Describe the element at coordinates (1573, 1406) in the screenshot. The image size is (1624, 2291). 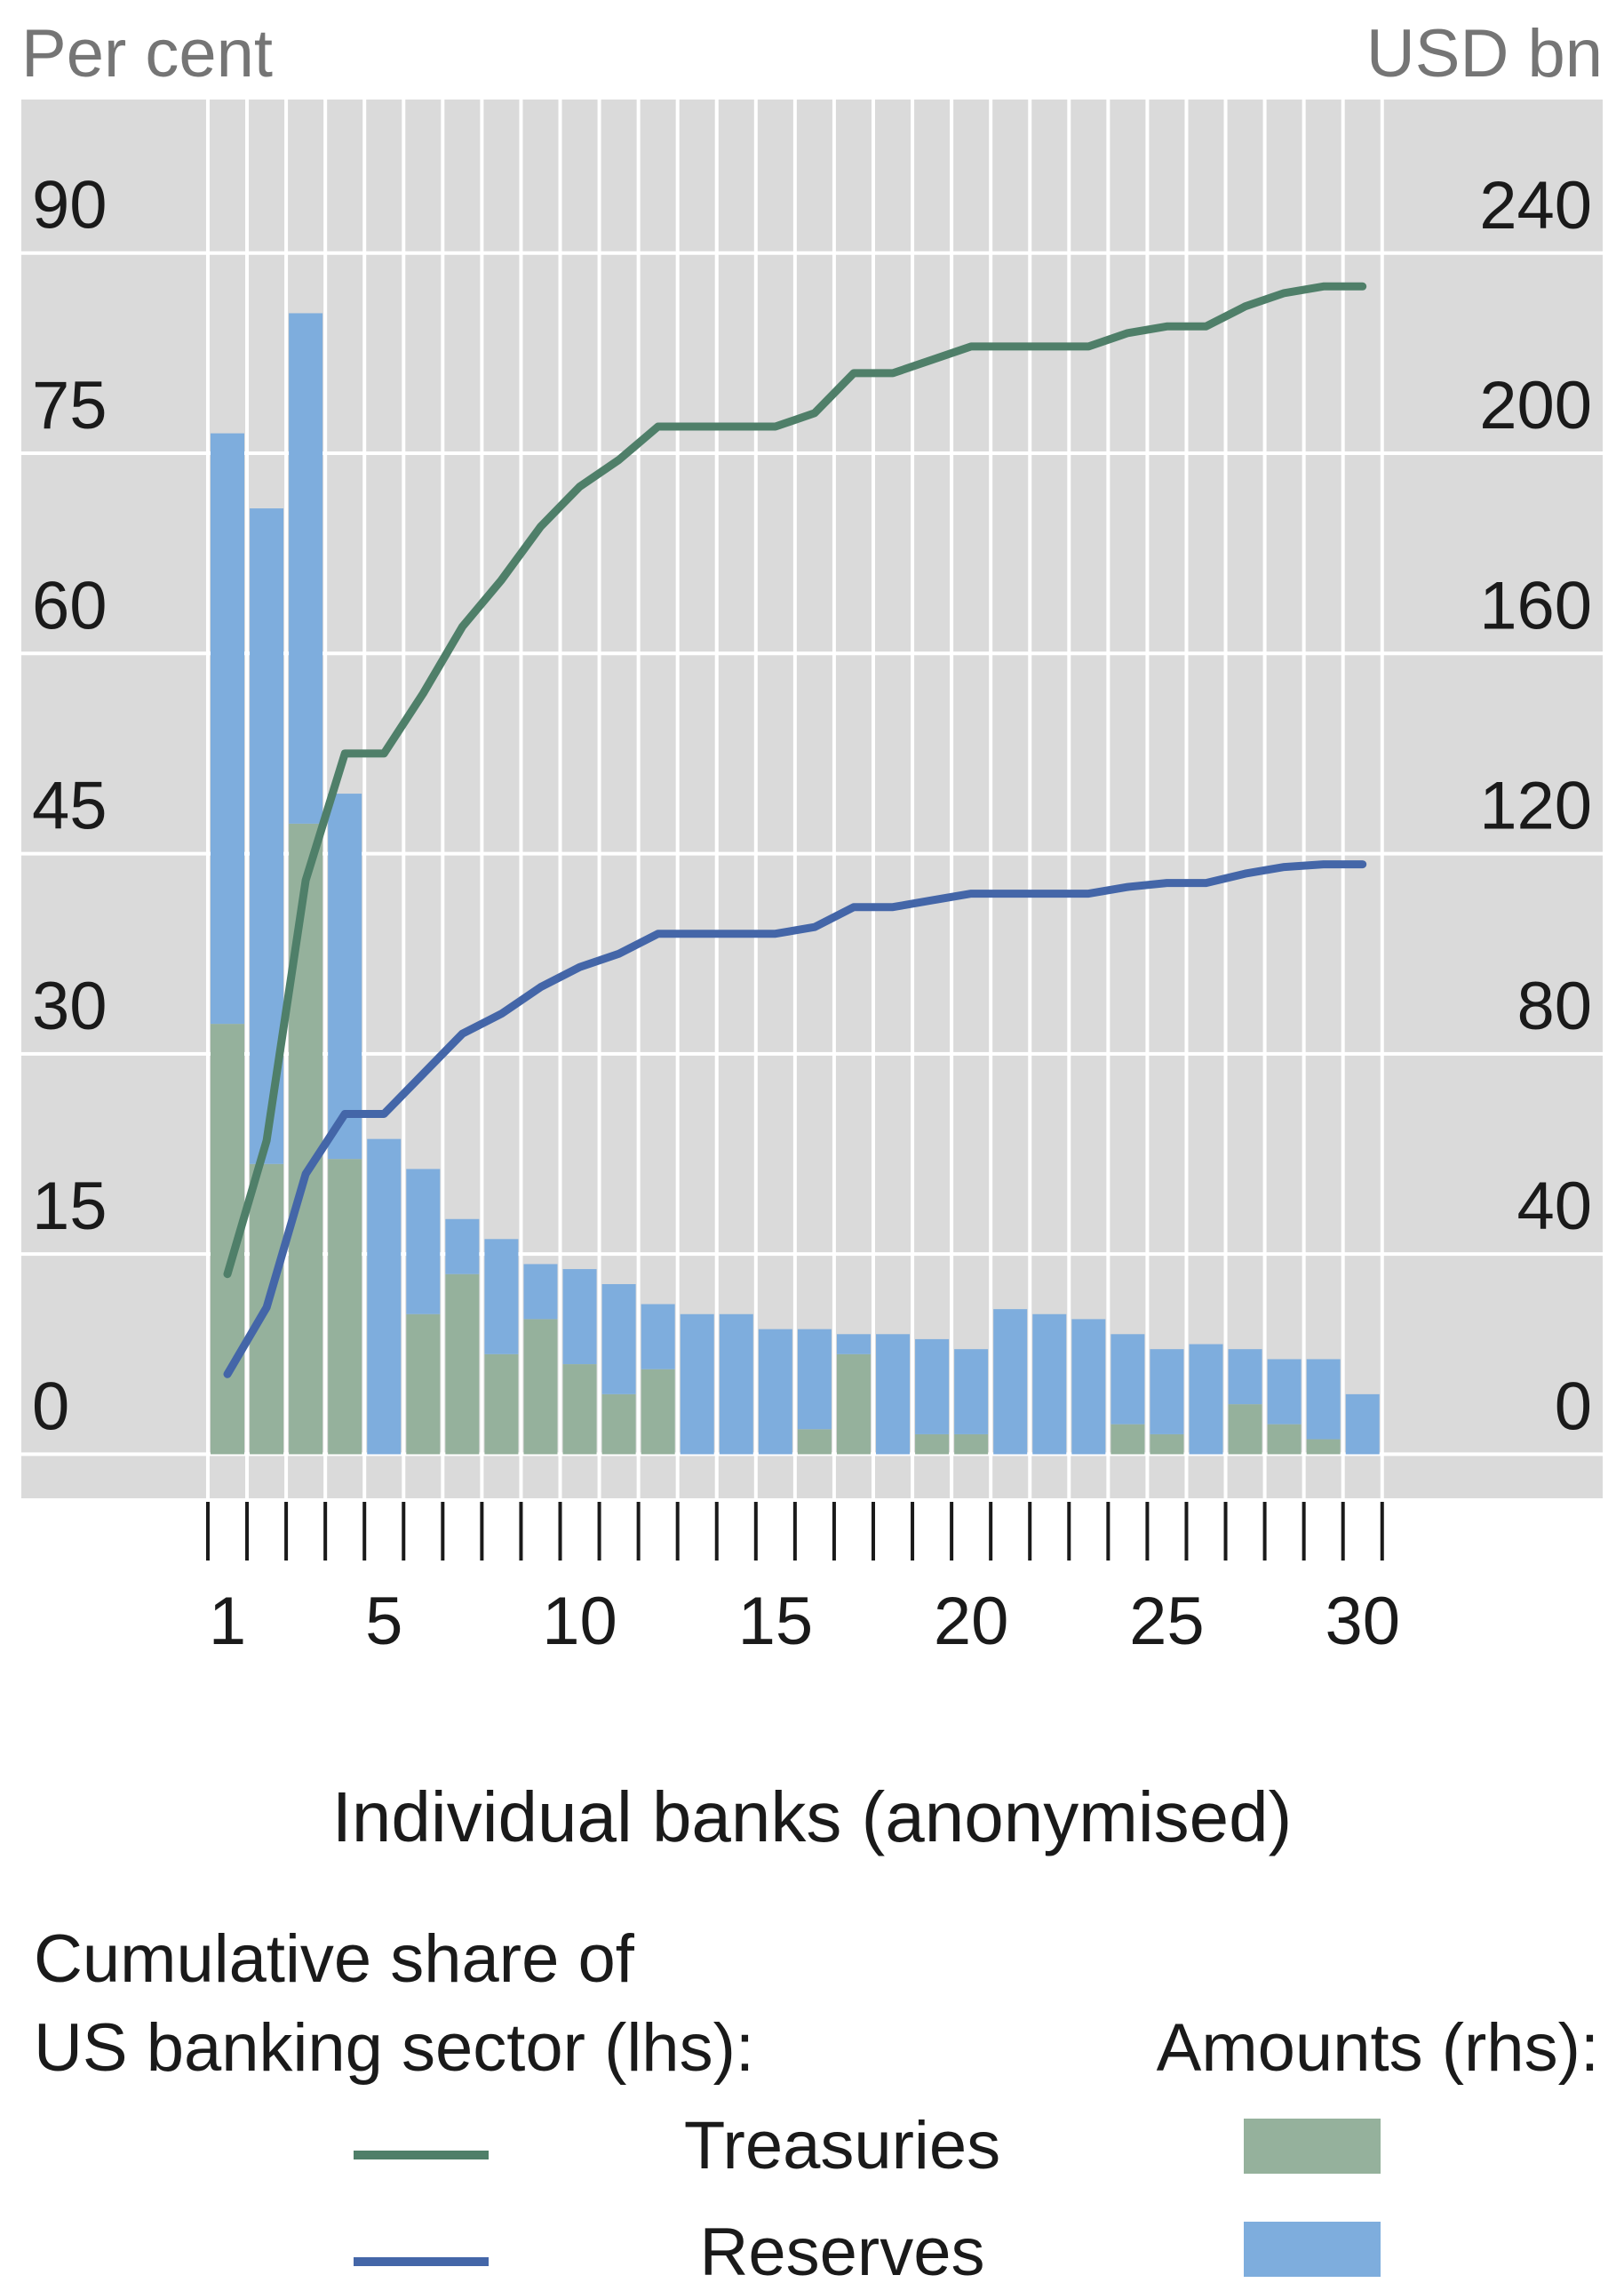
I see `y-right-tick: 0` at that location.